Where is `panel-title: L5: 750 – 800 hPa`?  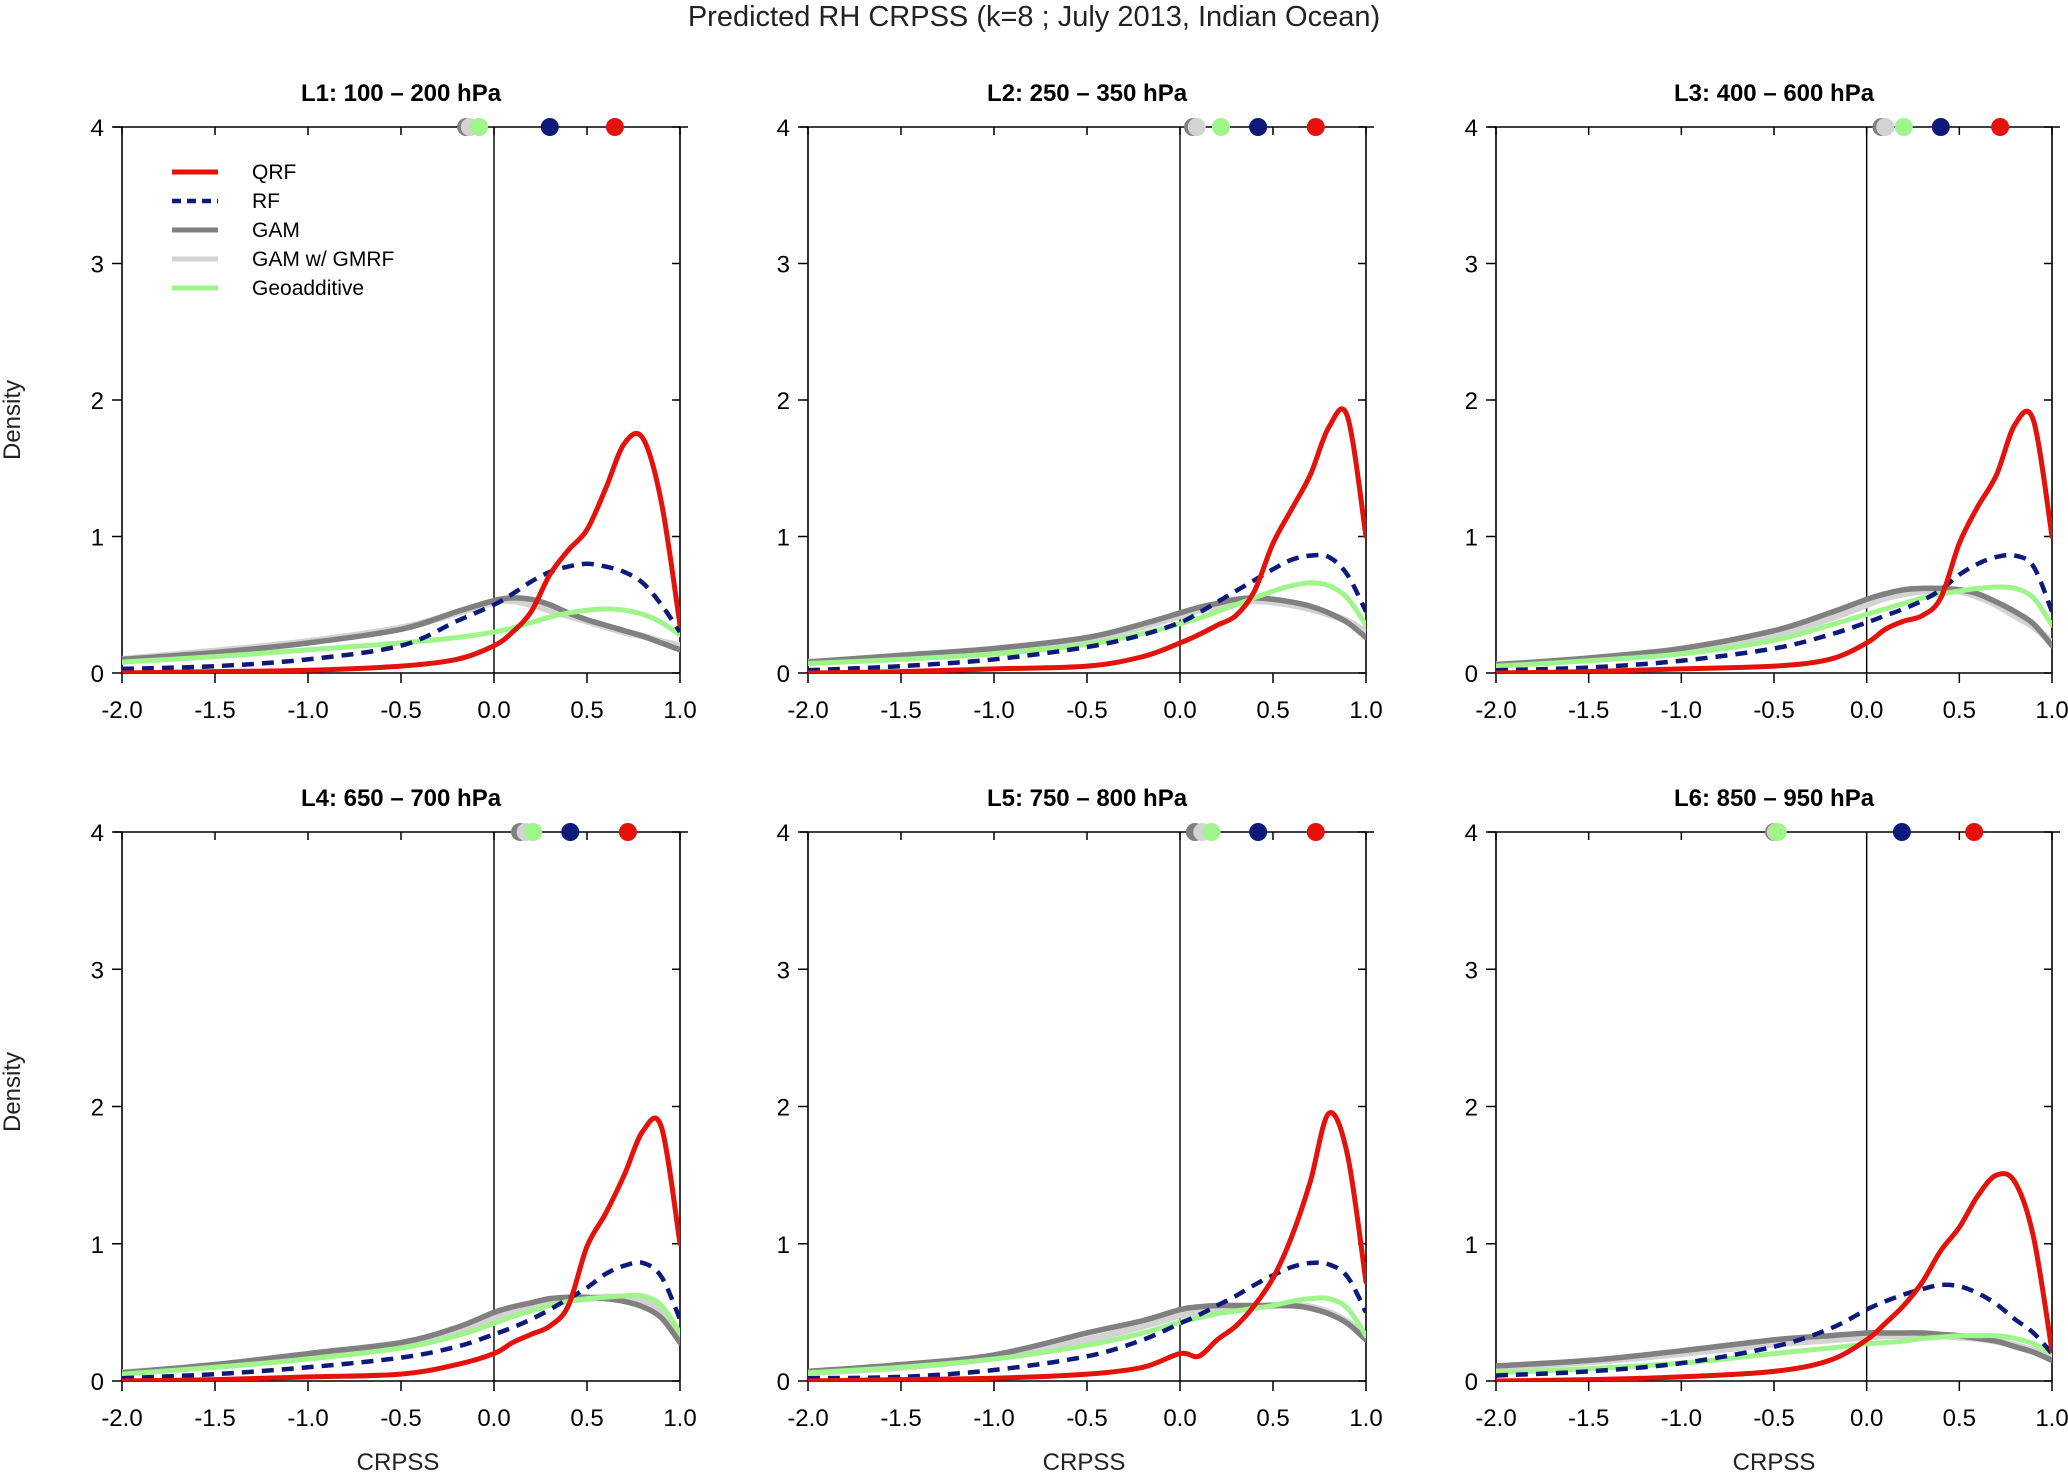
panel-title: L5: 750 – 800 hPa is located at coordinates (1087, 798).